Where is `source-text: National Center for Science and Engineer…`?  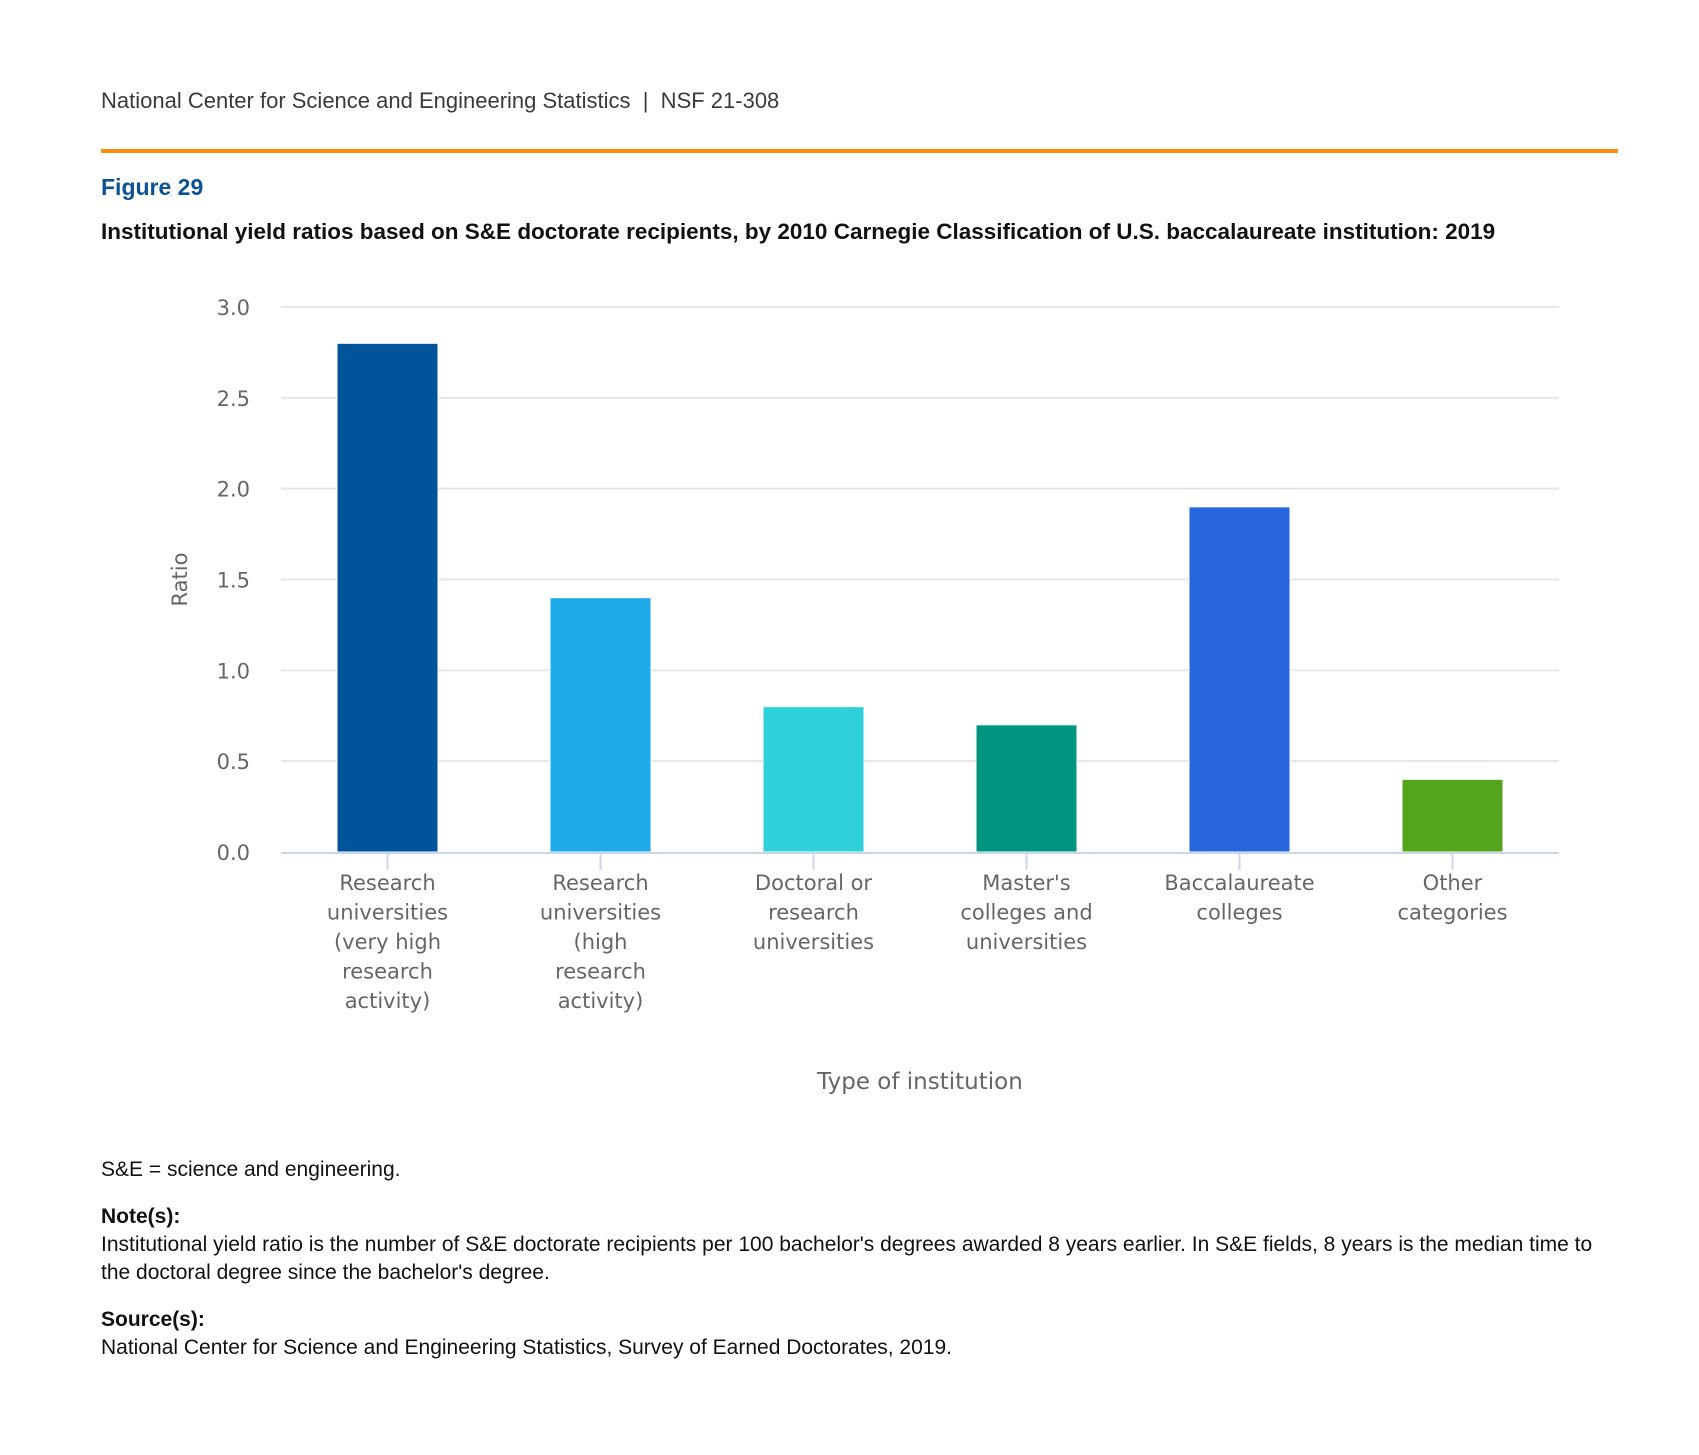 source-text: National Center for Science and Engineer… is located at coordinates (526, 1347).